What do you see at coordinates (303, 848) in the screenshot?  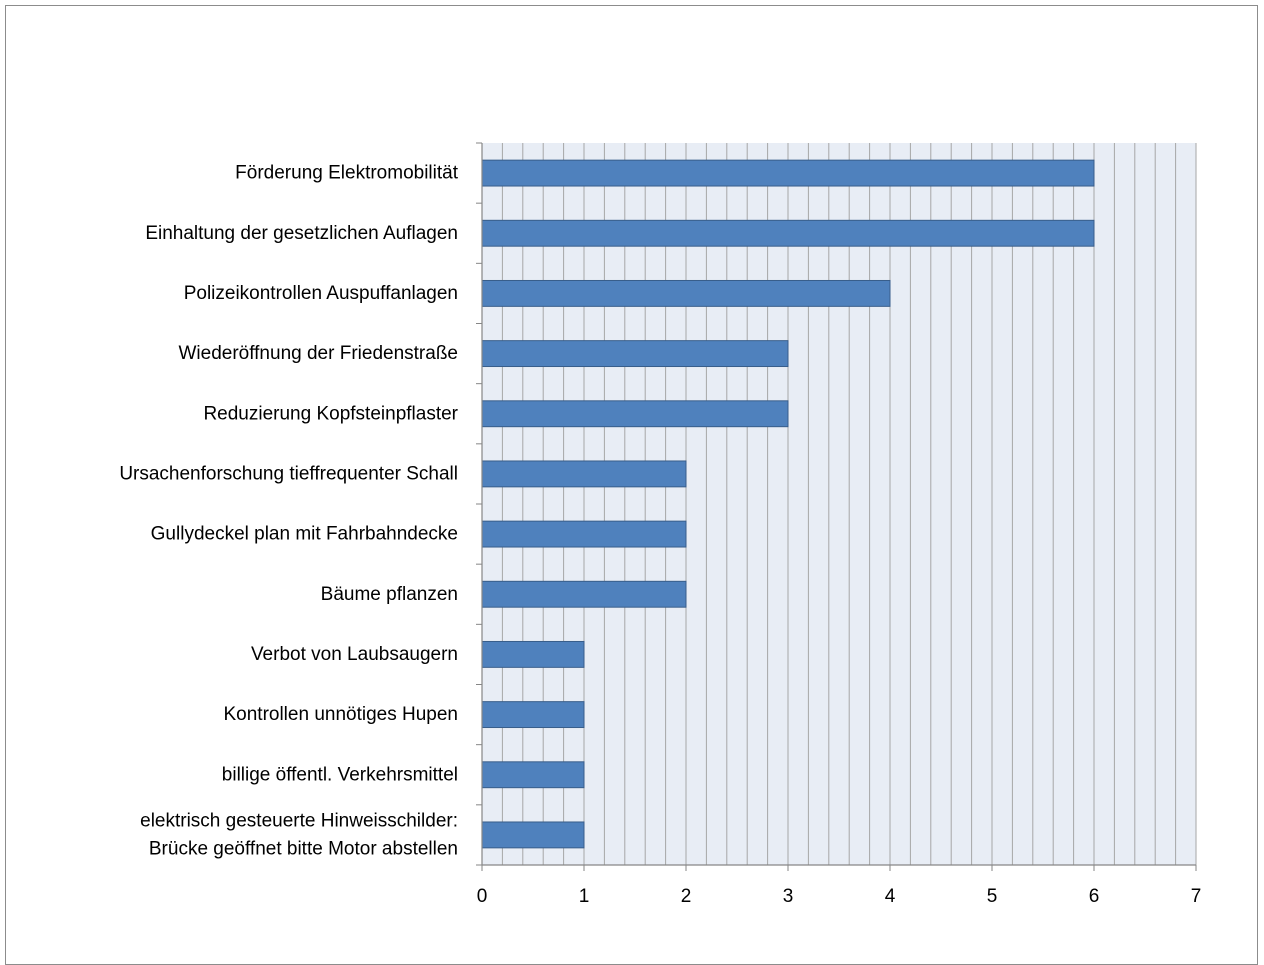 I see `category-label: Brücke geöffnet bitte Motor abstellen` at bounding box center [303, 848].